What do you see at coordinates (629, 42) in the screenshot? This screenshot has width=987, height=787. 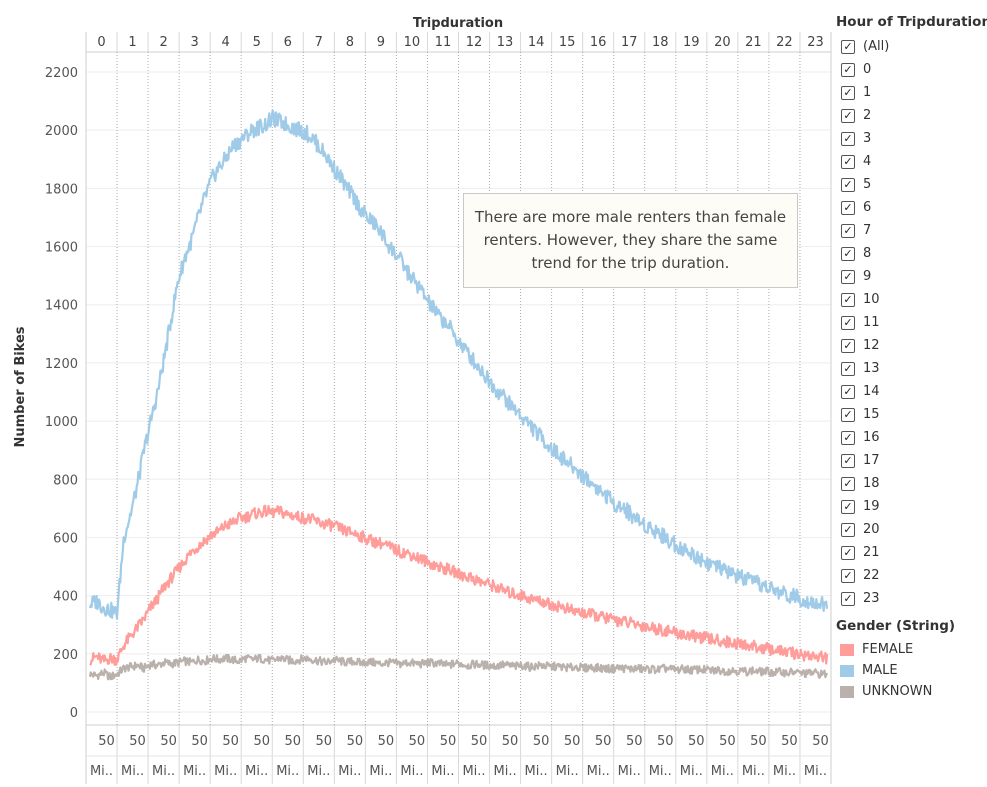 I see `panel-label-17: 17` at bounding box center [629, 42].